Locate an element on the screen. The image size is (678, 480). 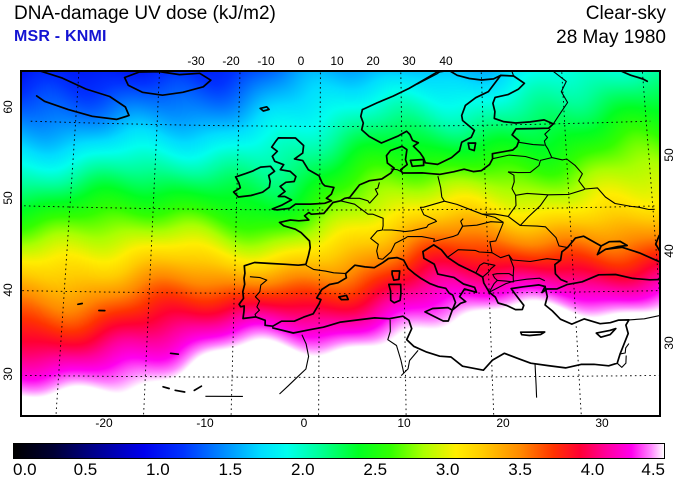
top-axis-tick-neg30: -30 is located at coordinates (196, 61).